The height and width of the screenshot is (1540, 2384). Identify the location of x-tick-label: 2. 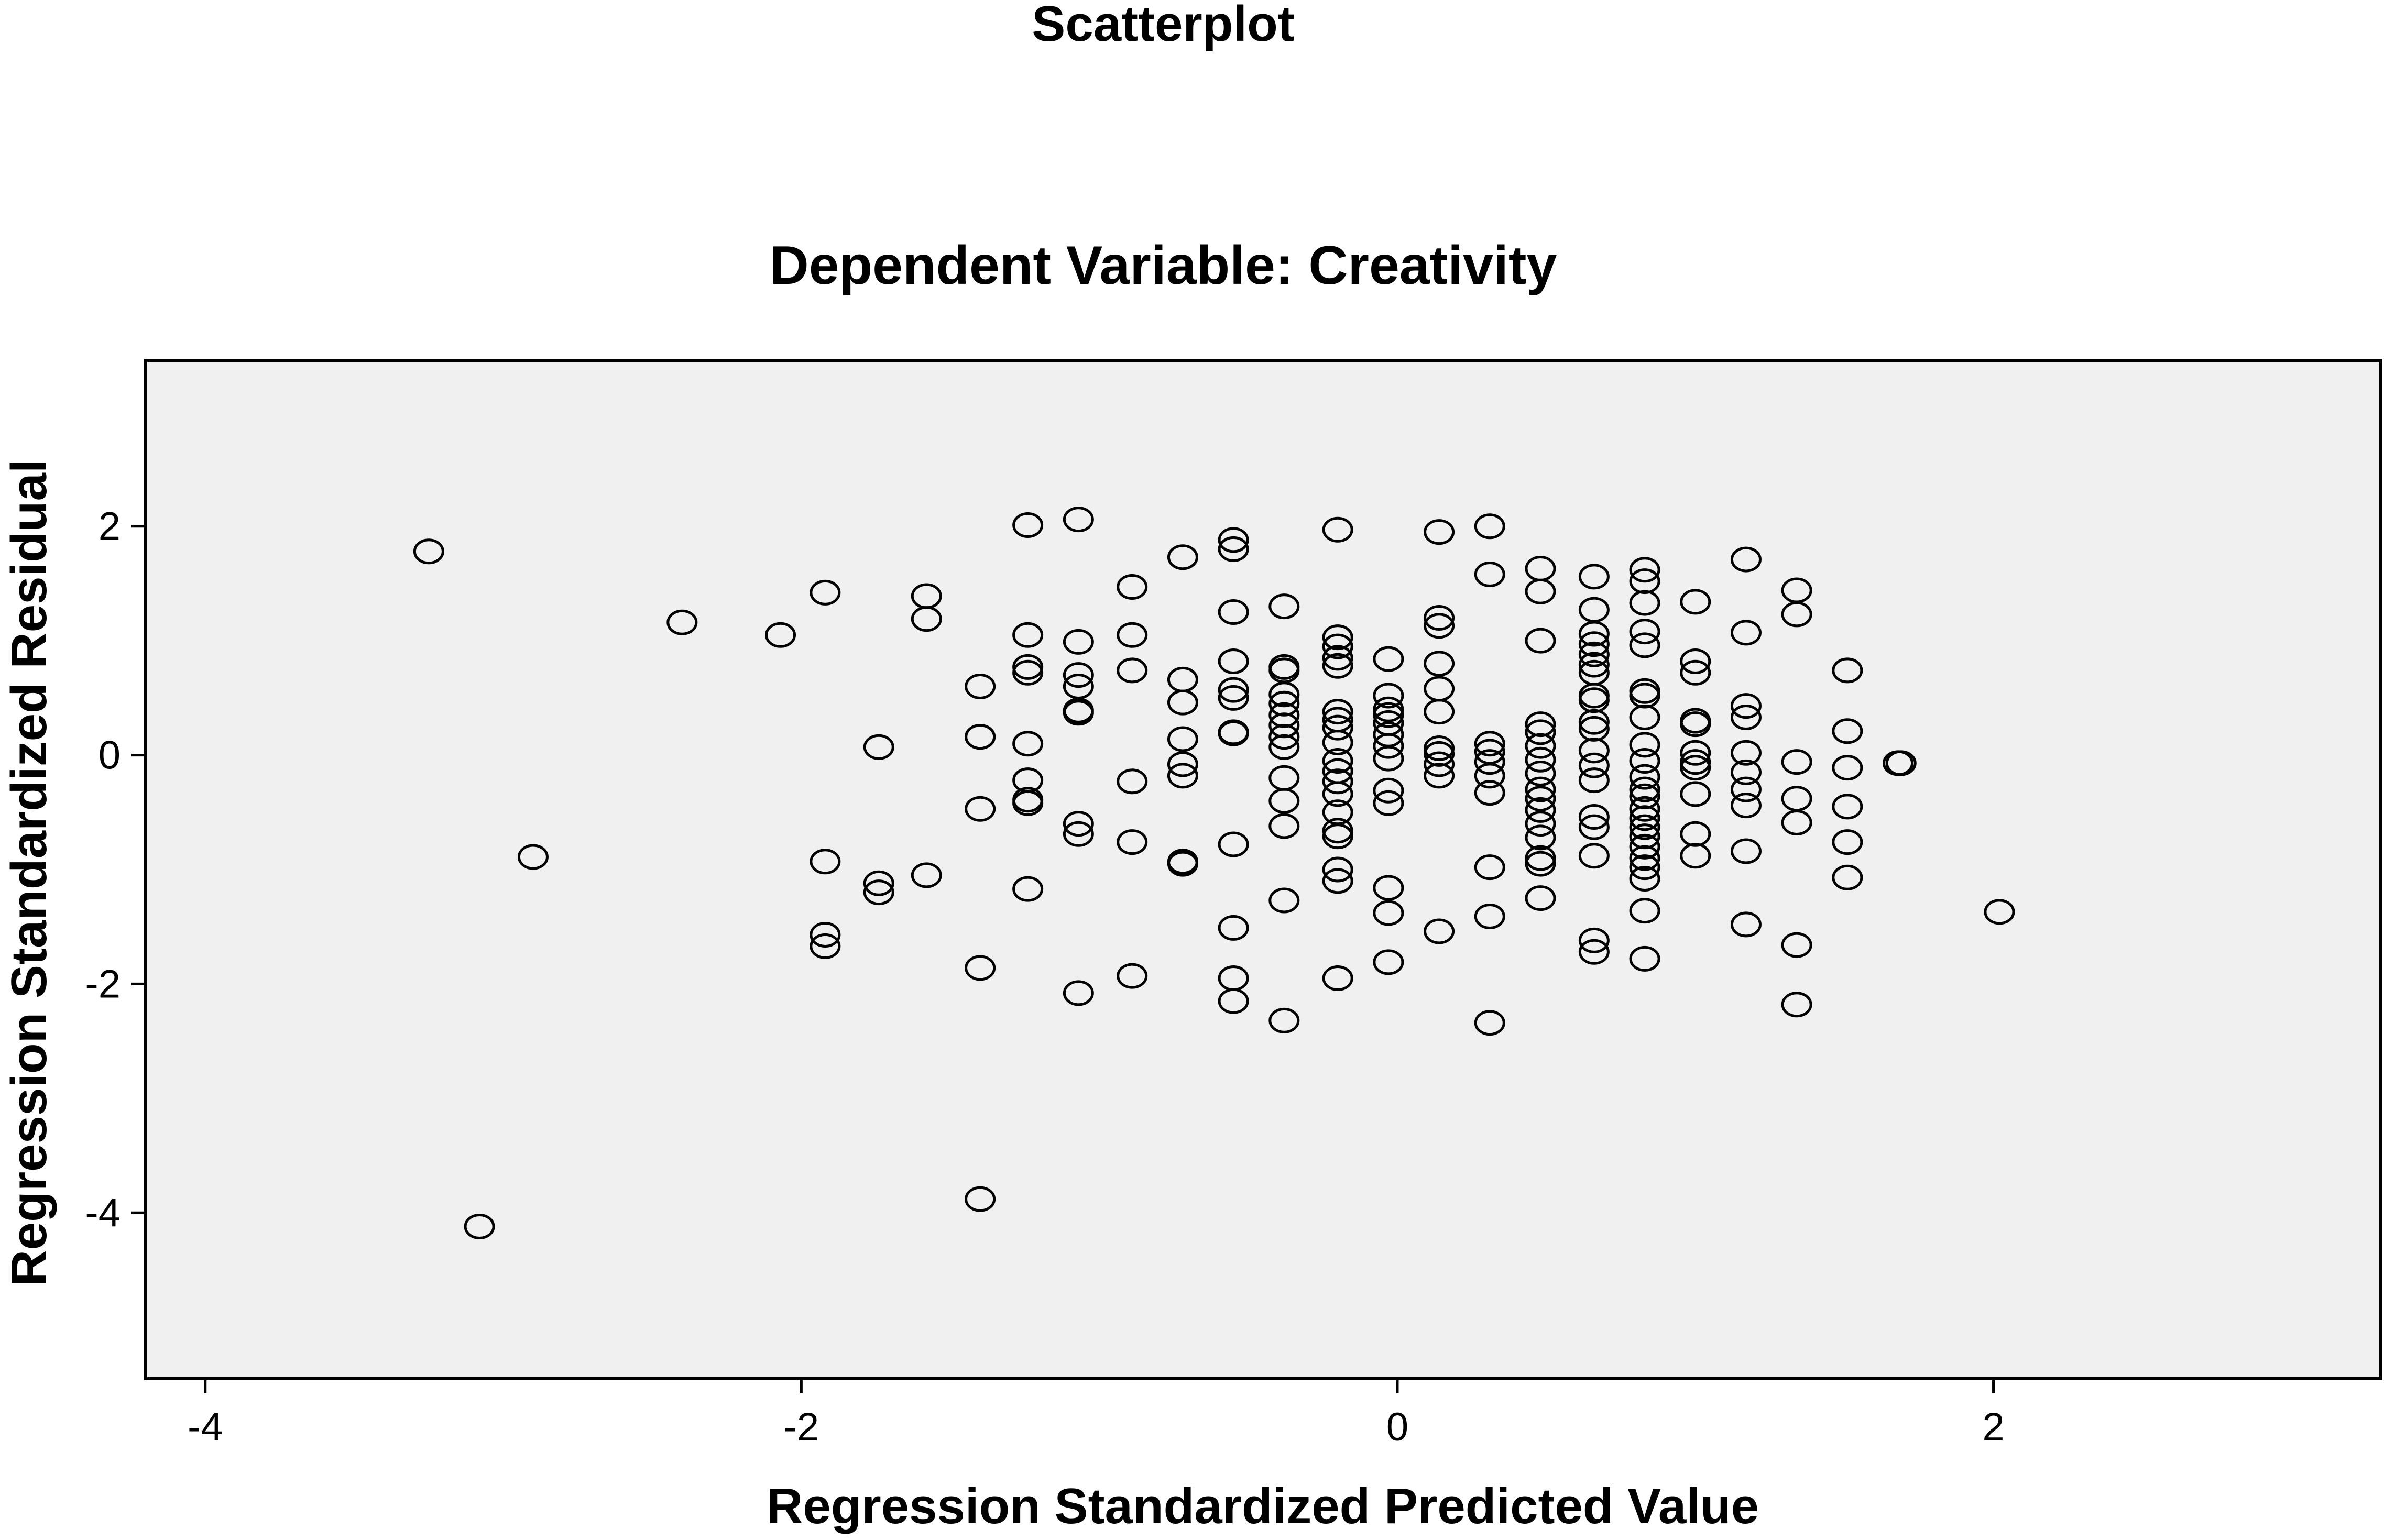
(1993, 1427).